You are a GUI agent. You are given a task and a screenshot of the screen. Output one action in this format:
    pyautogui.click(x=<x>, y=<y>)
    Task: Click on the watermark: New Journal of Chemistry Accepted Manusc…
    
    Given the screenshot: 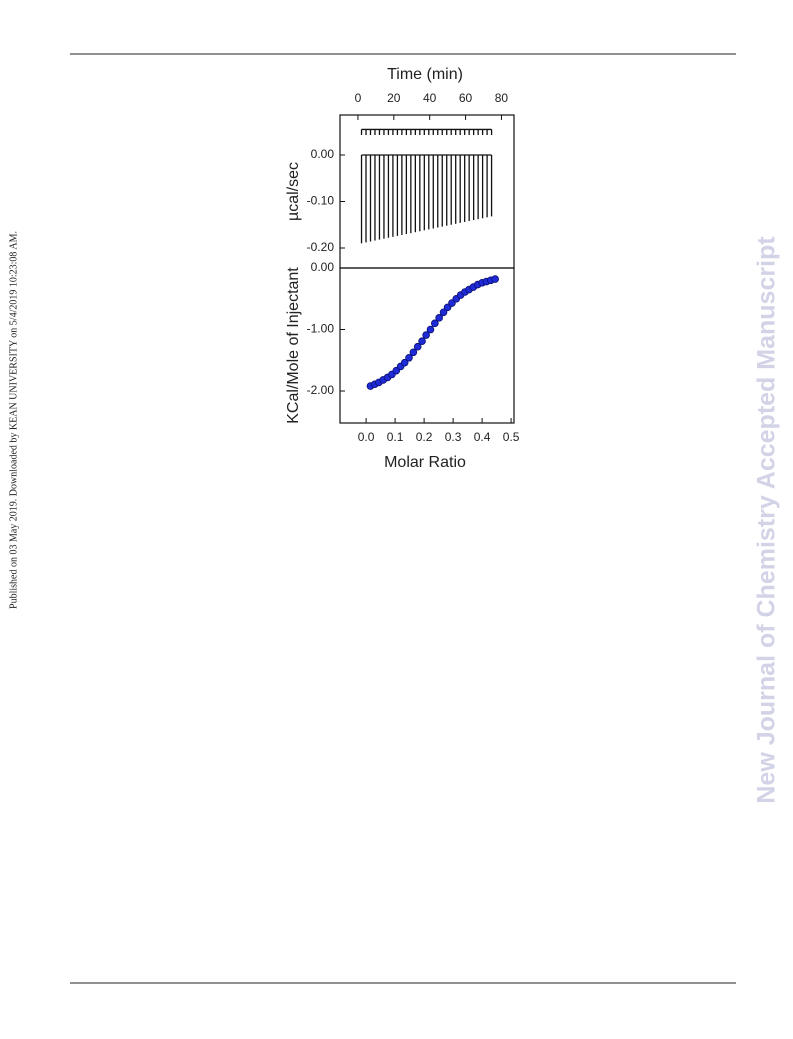 What is the action you would take?
    pyautogui.click(x=767, y=520)
    